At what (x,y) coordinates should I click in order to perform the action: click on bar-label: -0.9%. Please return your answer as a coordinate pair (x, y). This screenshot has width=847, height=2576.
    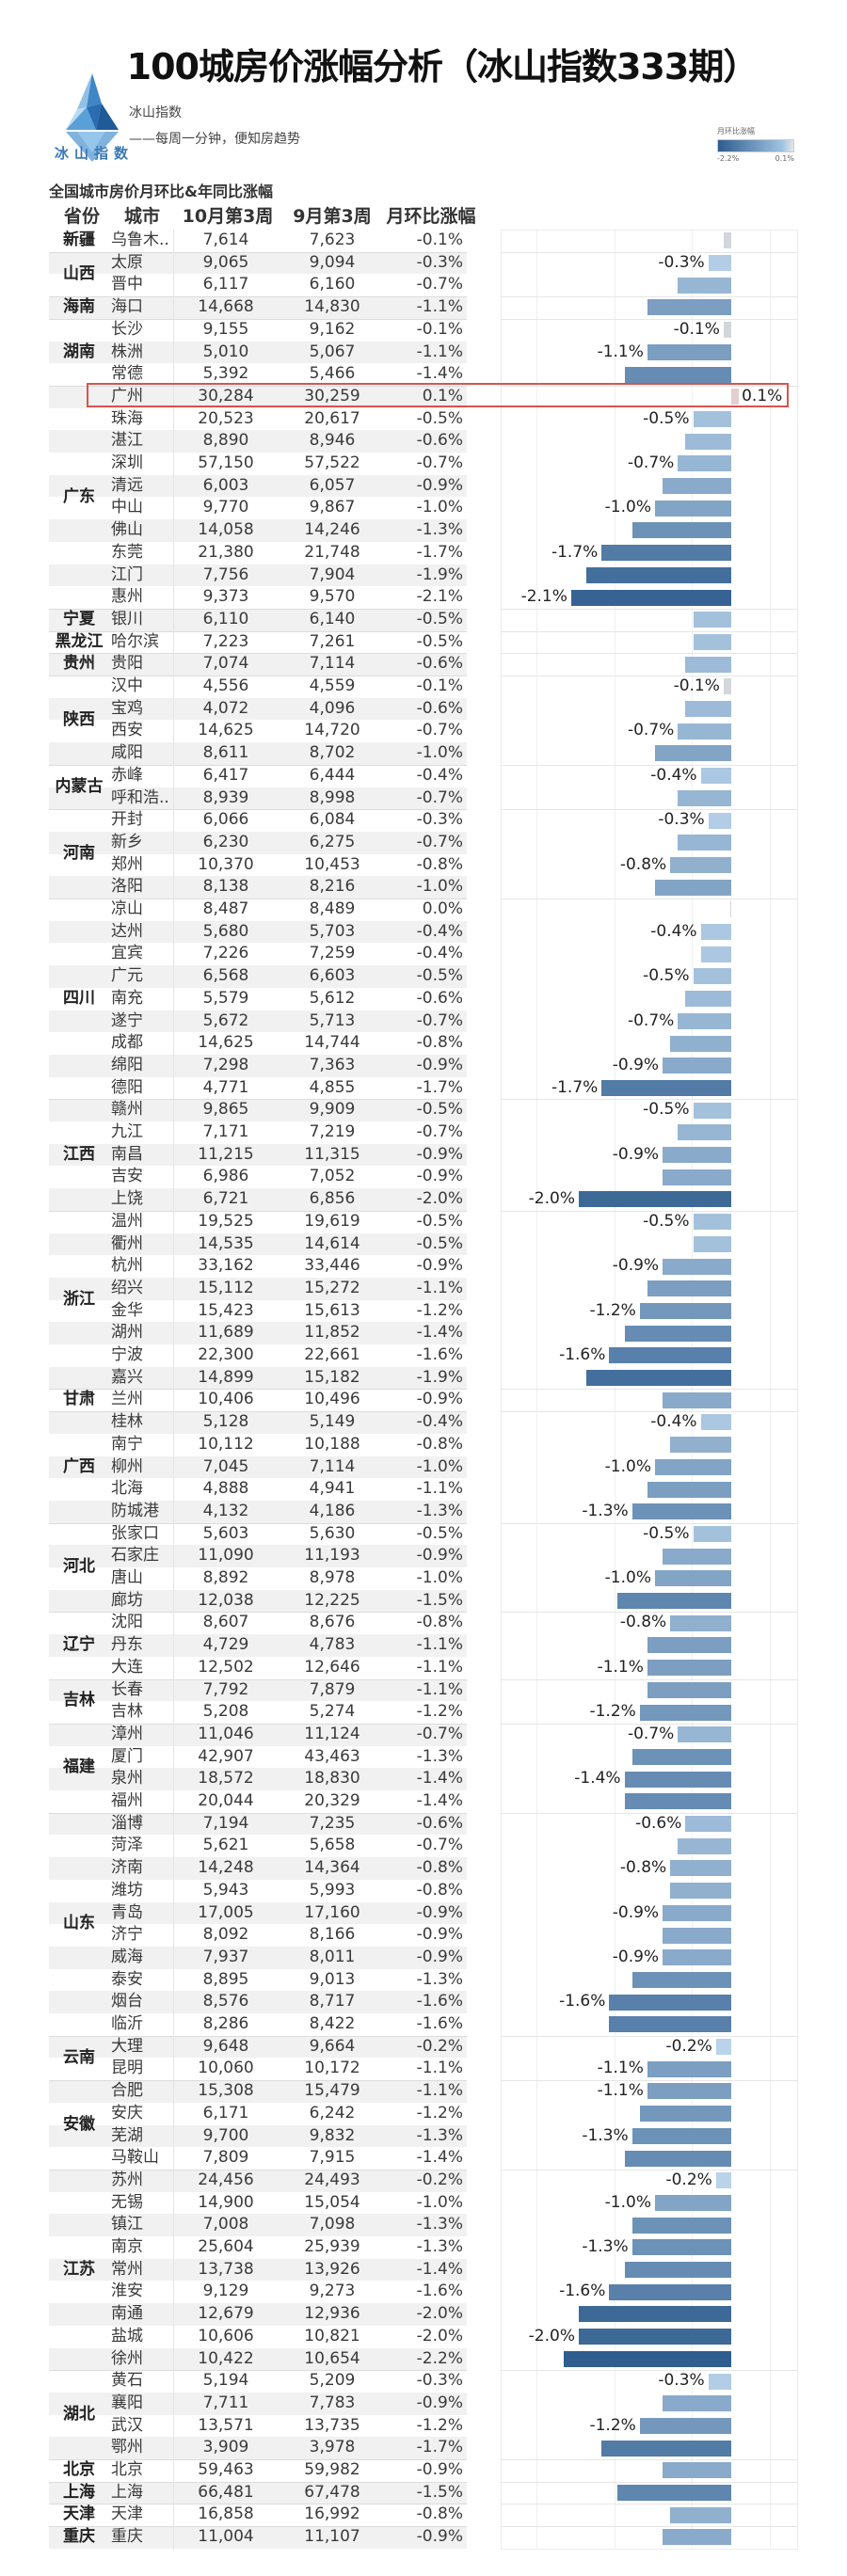
    Looking at the image, I should click on (636, 1154).